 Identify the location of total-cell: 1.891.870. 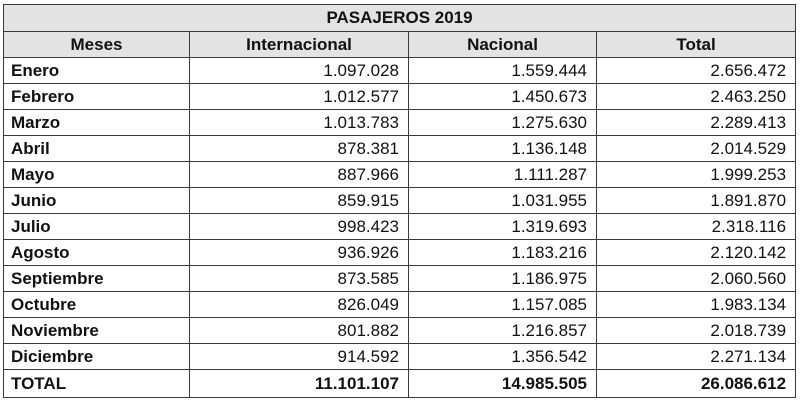
(696, 200).